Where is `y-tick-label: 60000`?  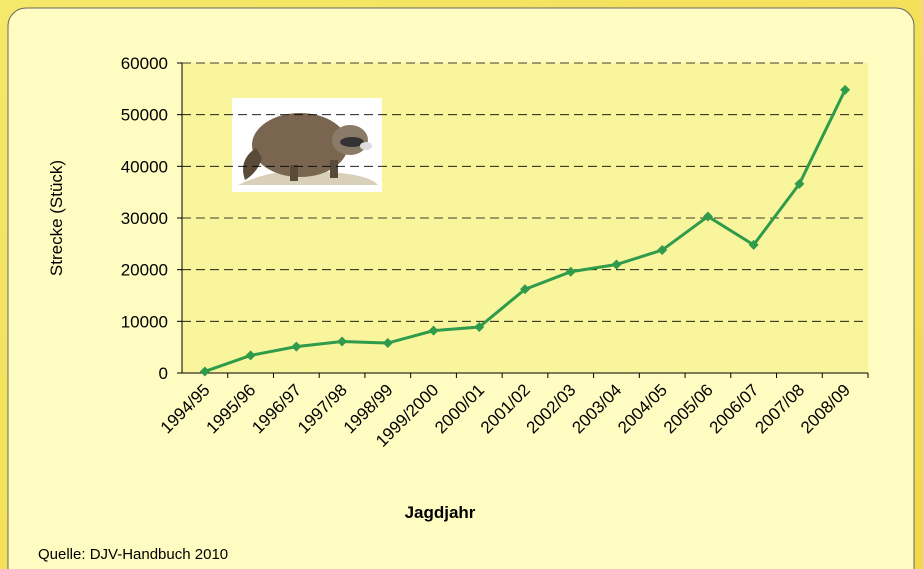
y-tick-label: 60000 is located at coordinates (144, 63).